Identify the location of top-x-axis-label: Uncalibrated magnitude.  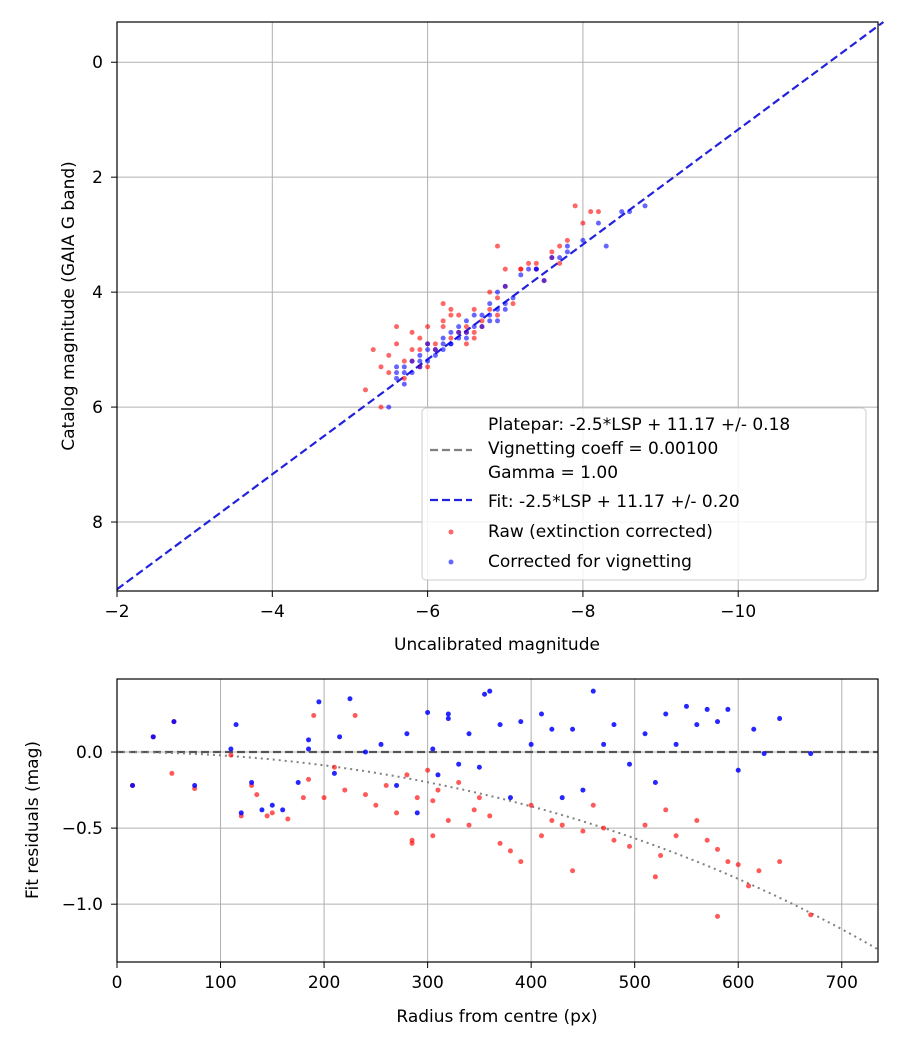
(497, 645).